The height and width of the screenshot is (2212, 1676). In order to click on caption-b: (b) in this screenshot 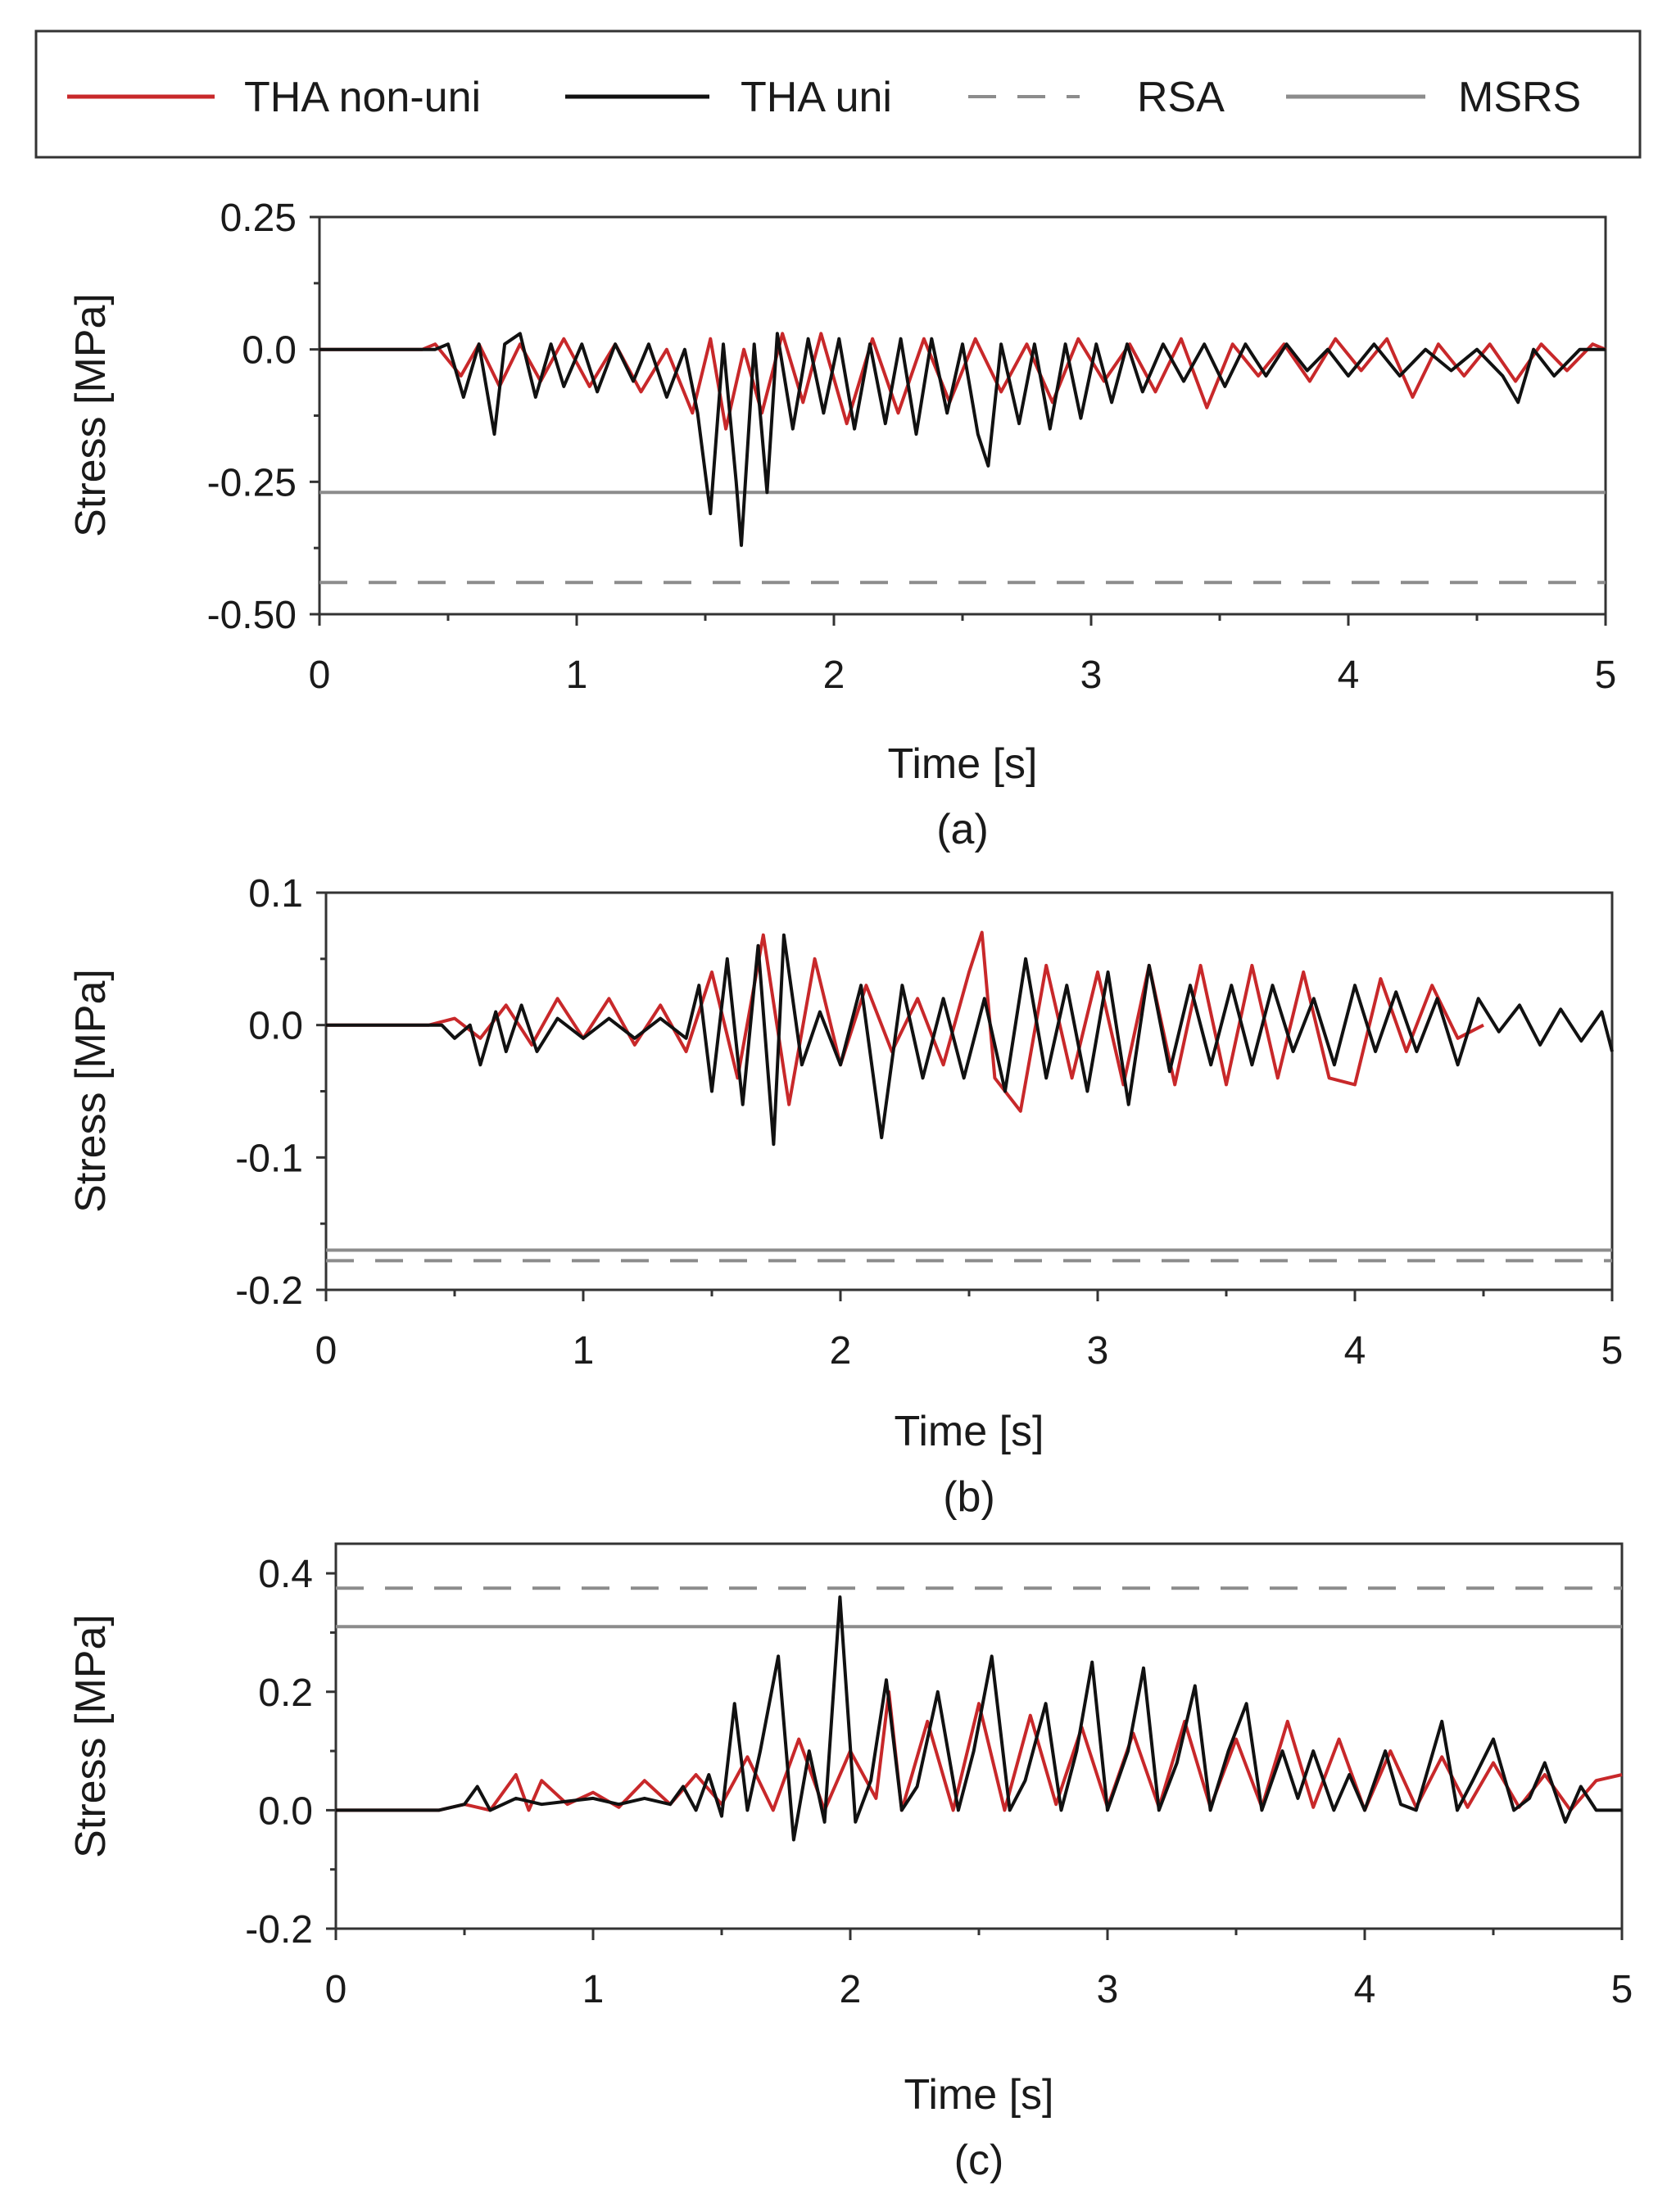, I will do `click(969, 1497)`.